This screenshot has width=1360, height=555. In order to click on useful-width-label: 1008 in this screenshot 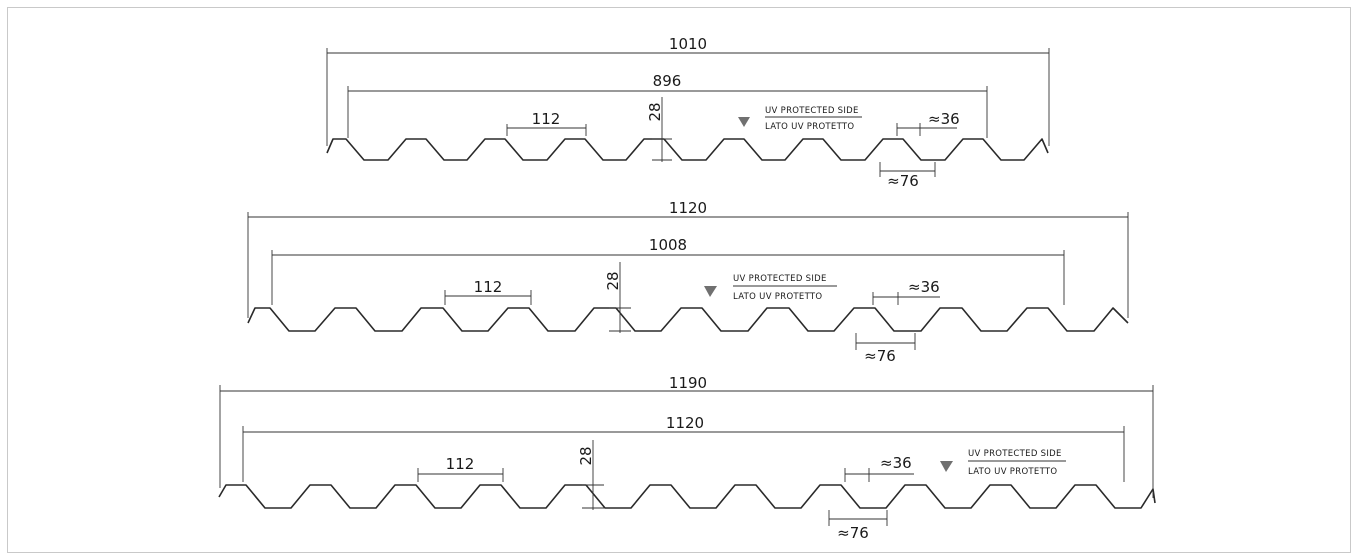, I will do `click(668, 245)`.